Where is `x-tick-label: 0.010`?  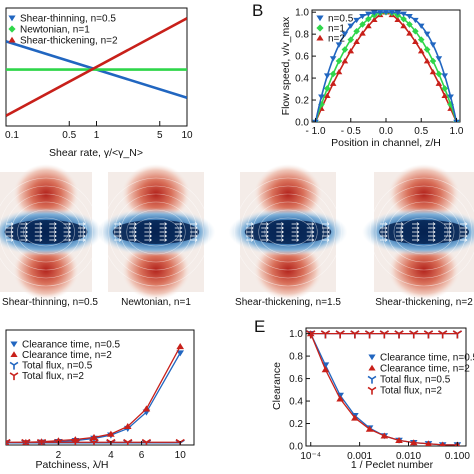 x-tick-label: 0.010 is located at coordinates (408, 456).